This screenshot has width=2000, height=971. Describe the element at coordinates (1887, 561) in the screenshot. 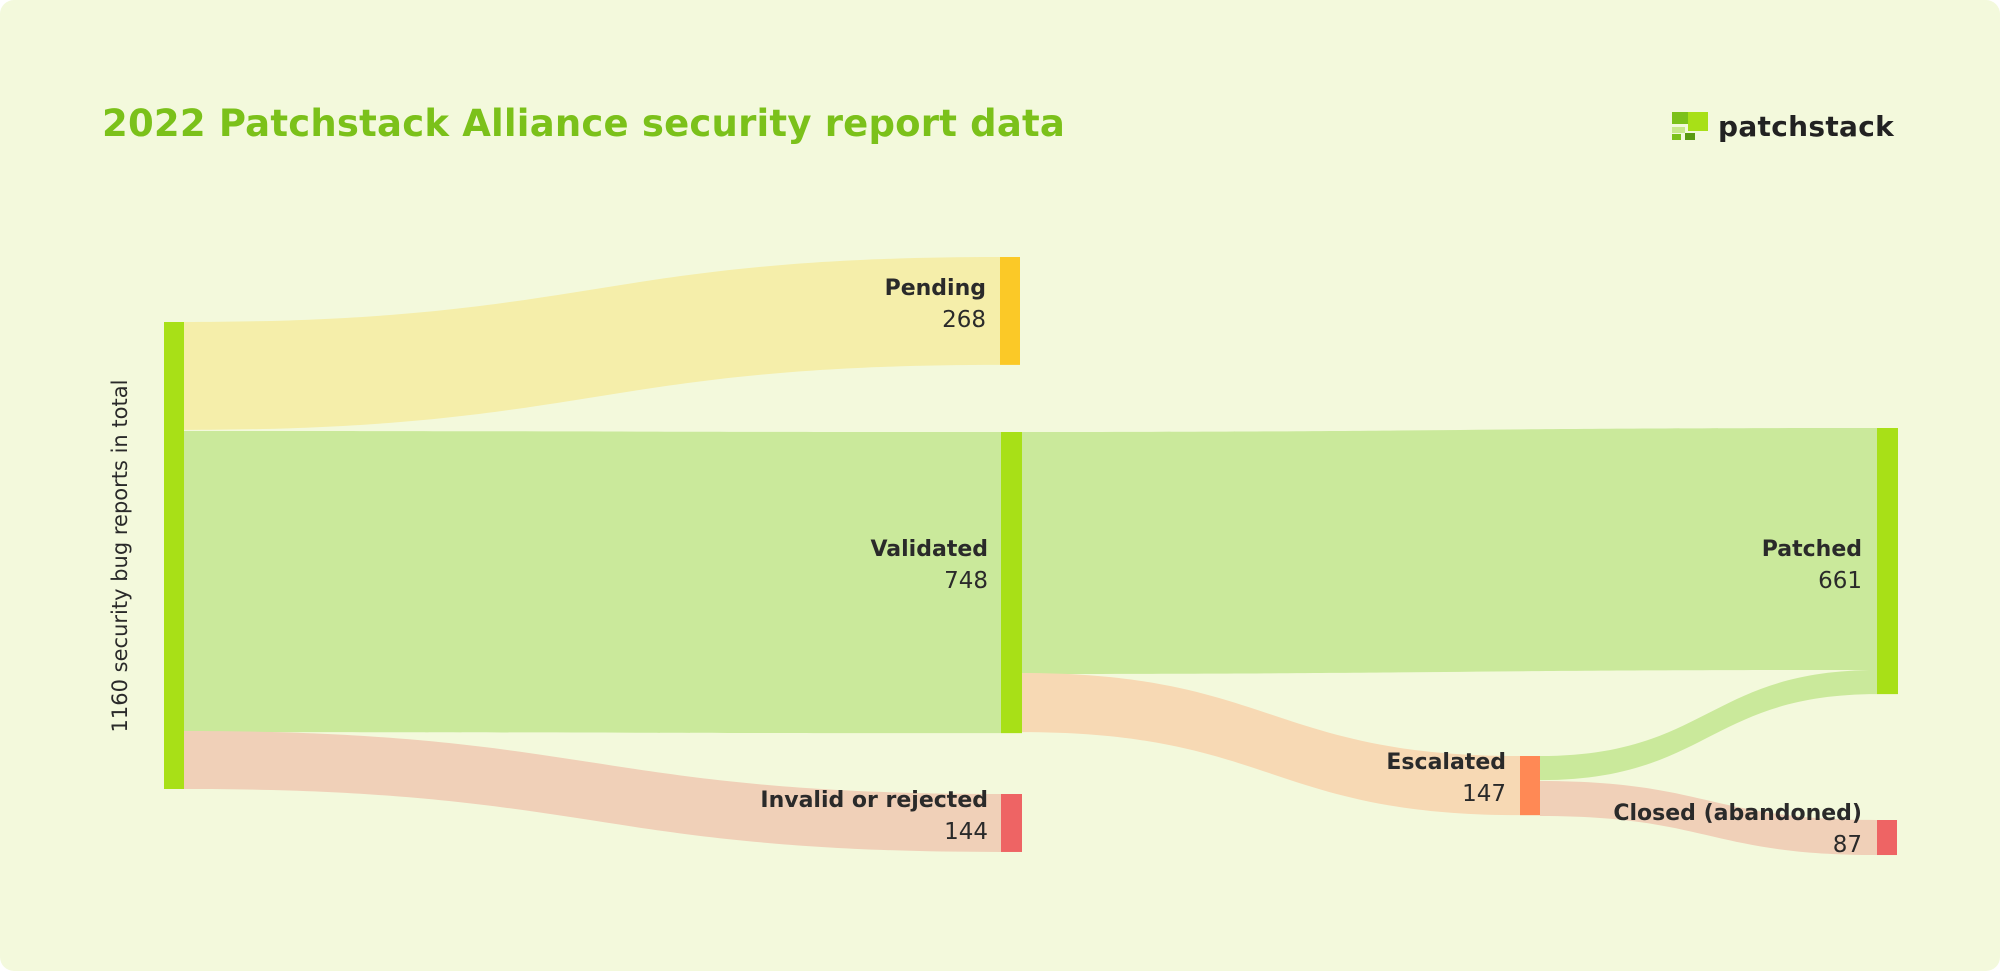

I see `node-patched` at that location.